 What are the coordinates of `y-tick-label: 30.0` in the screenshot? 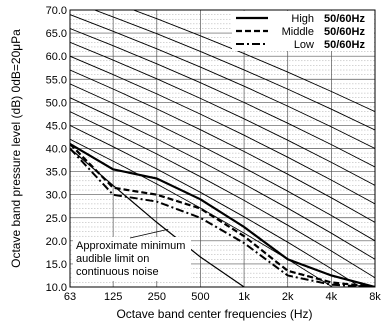 It's located at (56, 196).